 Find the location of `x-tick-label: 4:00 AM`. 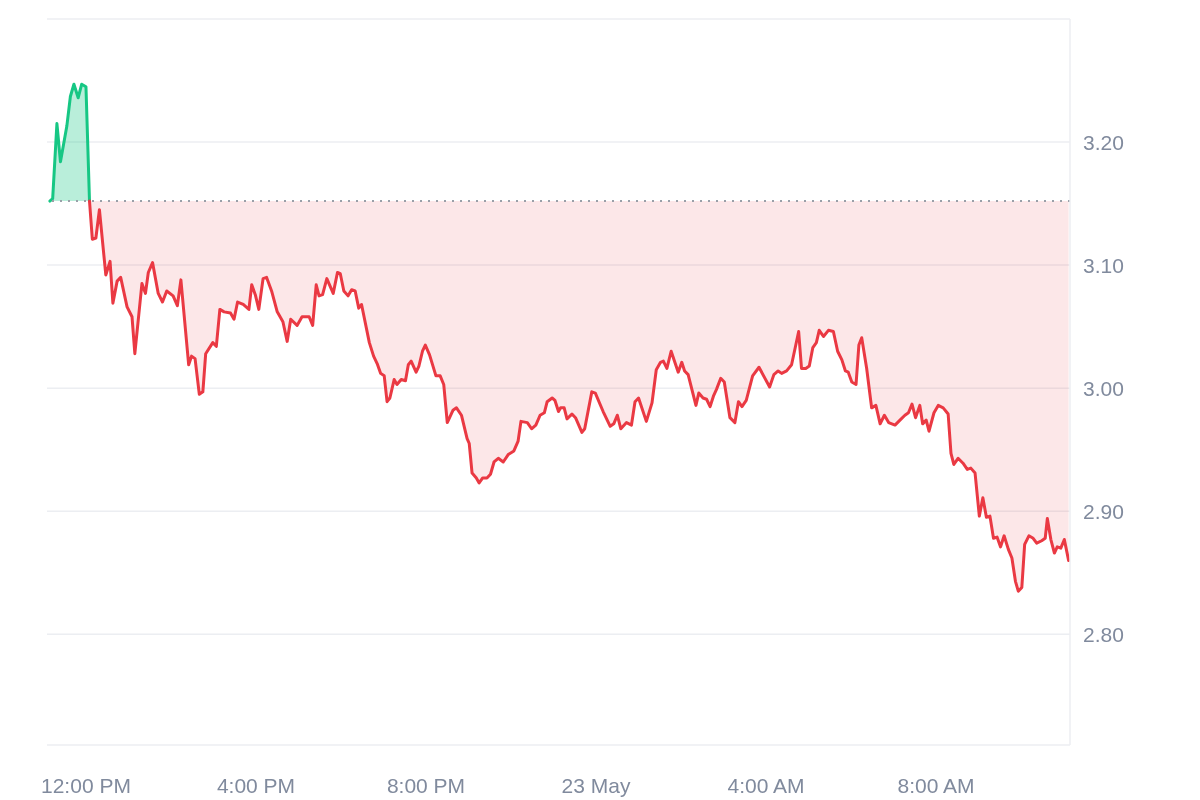

x-tick-label: 4:00 AM is located at coordinates (766, 785).